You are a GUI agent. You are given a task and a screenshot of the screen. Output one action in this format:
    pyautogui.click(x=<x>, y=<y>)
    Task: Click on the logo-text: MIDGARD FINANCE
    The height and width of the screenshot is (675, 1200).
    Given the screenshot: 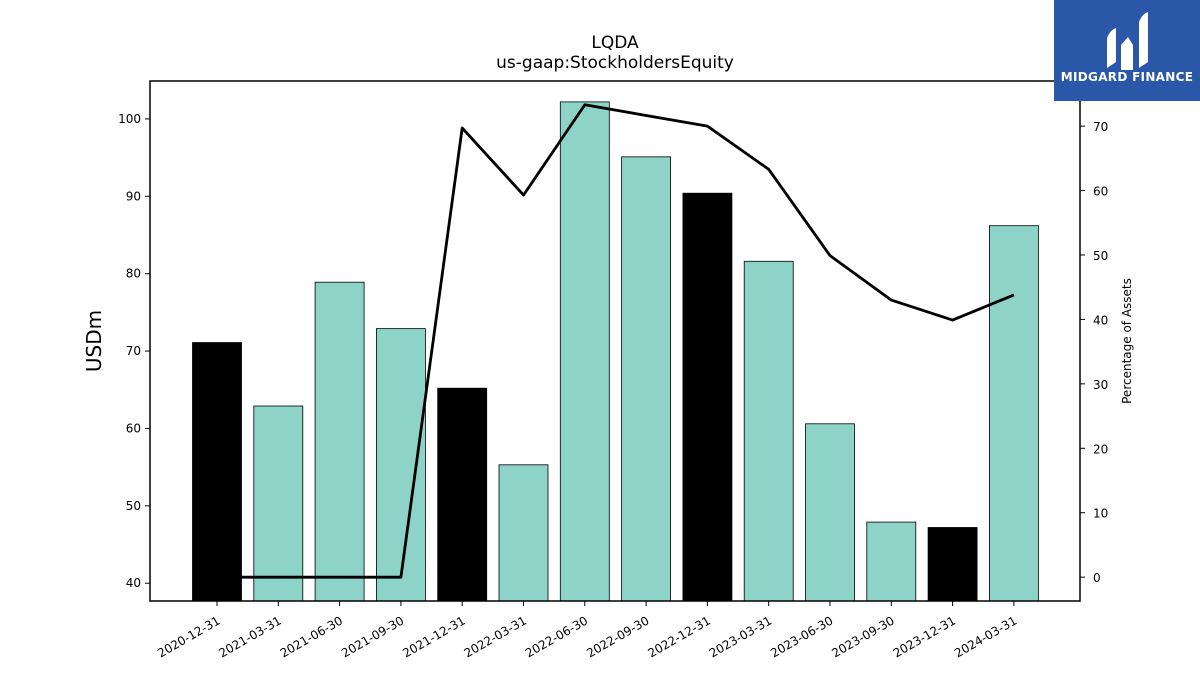 What is the action you would take?
    pyautogui.click(x=1127, y=77)
    